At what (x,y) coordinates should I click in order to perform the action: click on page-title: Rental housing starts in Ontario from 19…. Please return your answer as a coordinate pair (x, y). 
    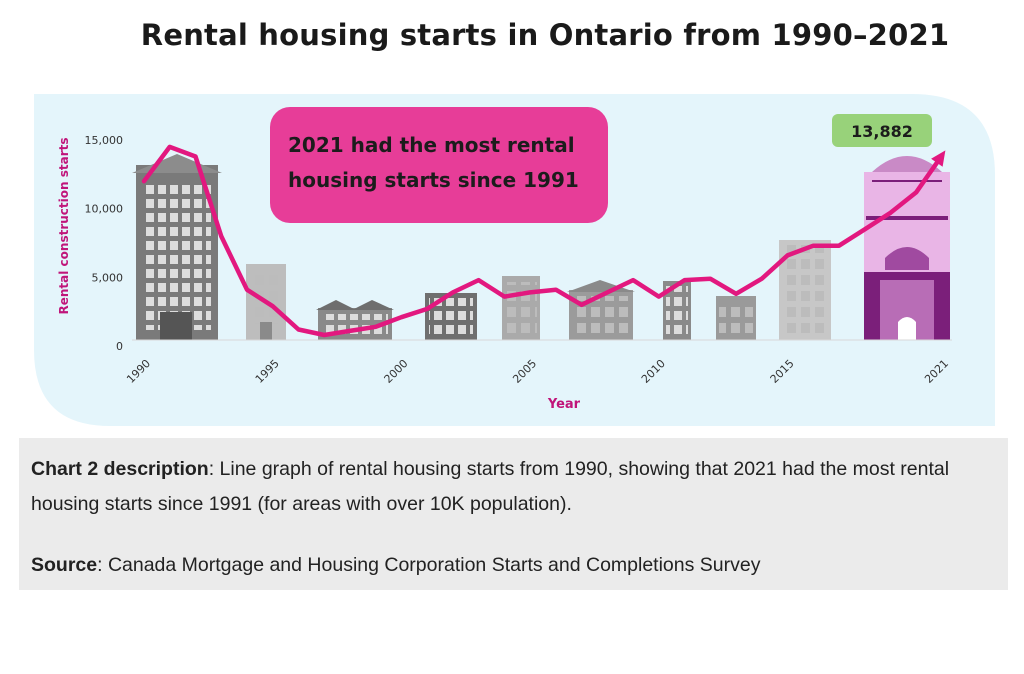
    Looking at the image, I should click on (545, 35).